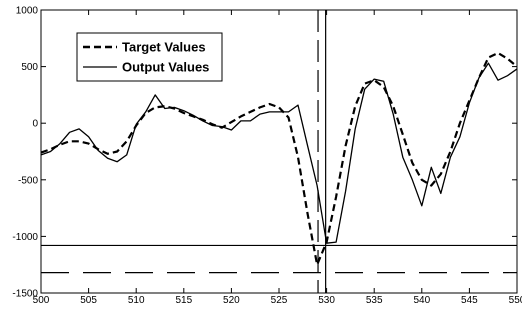 This screenshot has height=322, width=522. What do you see at coordinates (231, 300) in the screenshot?
I see `x-tick-label: 520` at bounding box center [231, 300].